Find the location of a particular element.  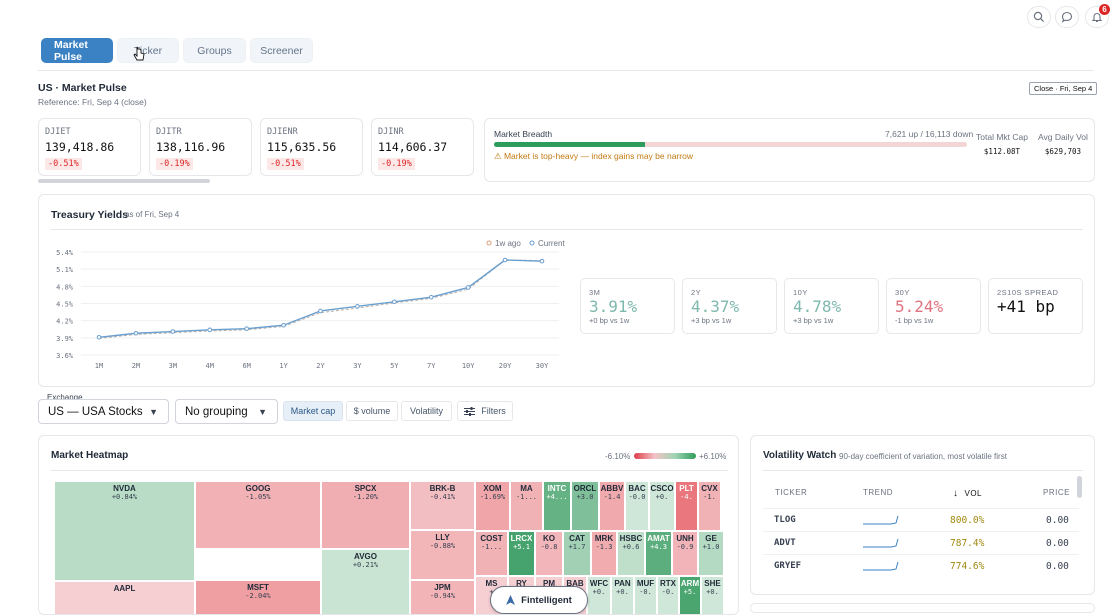

heatmap-cell: ABBV -1.4 is located at coordinates (612, 506).